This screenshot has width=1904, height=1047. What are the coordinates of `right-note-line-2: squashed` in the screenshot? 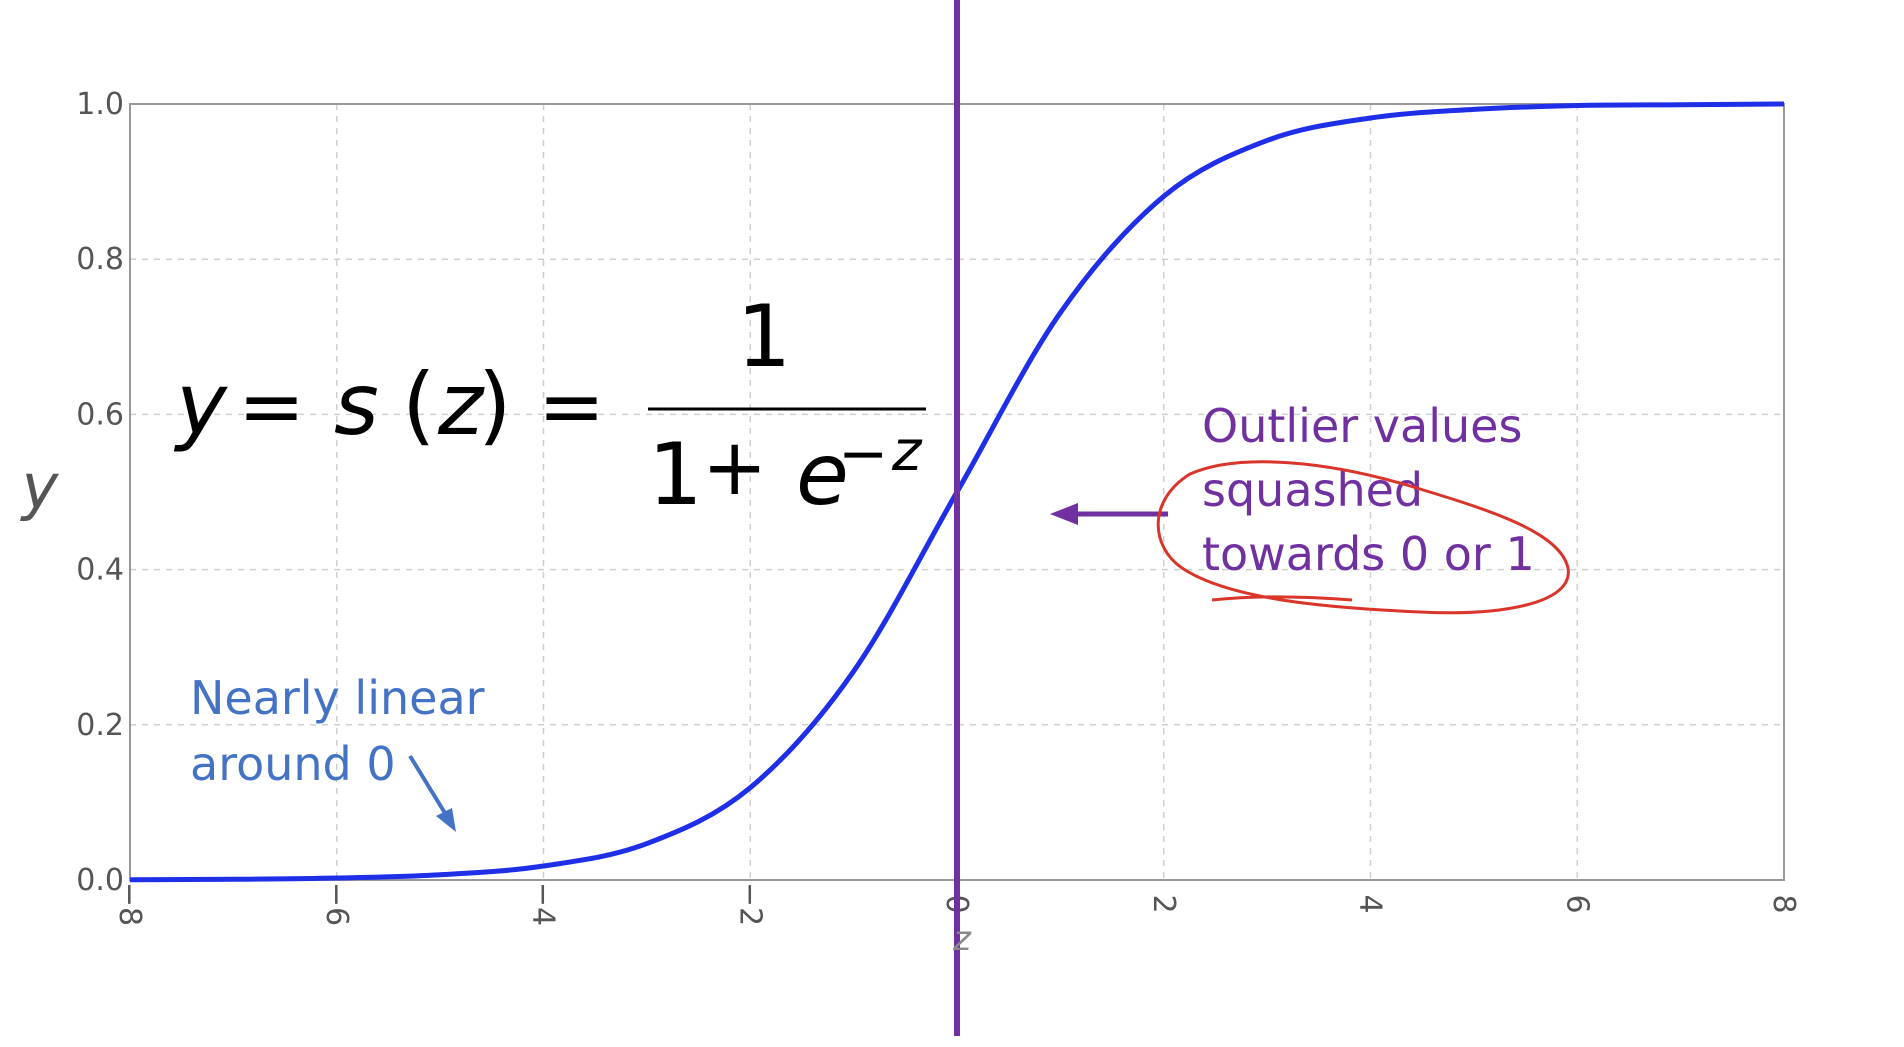 It's located at (1312, 490).